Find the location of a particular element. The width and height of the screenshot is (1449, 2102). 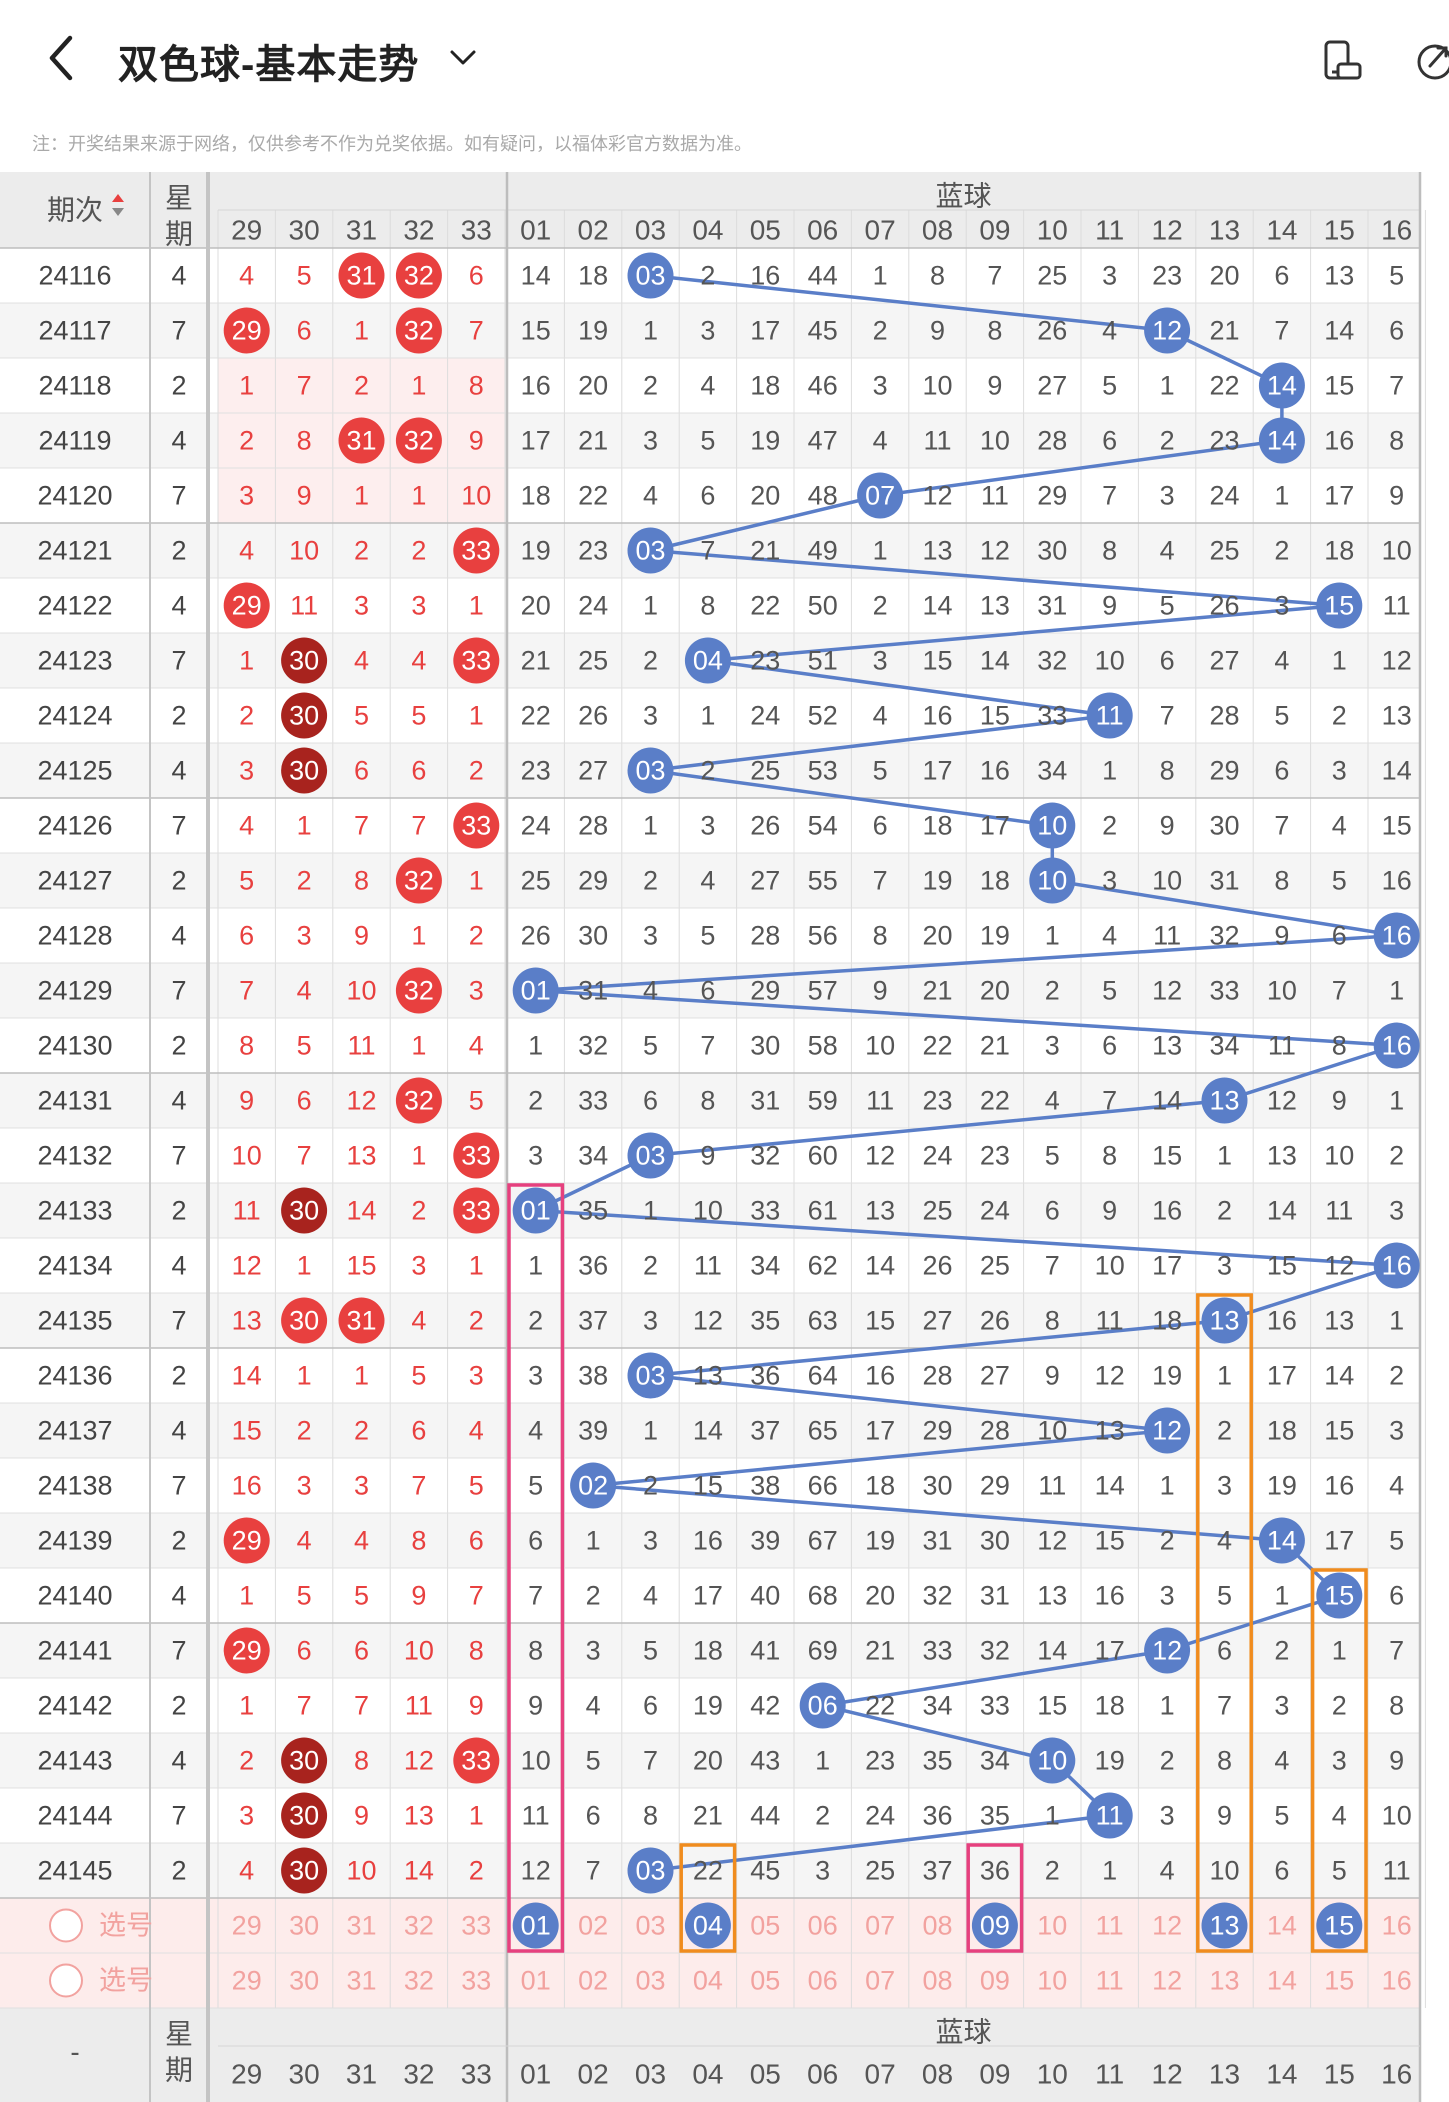

blue-miss-count: 17 is located at coordinates (995, 826).